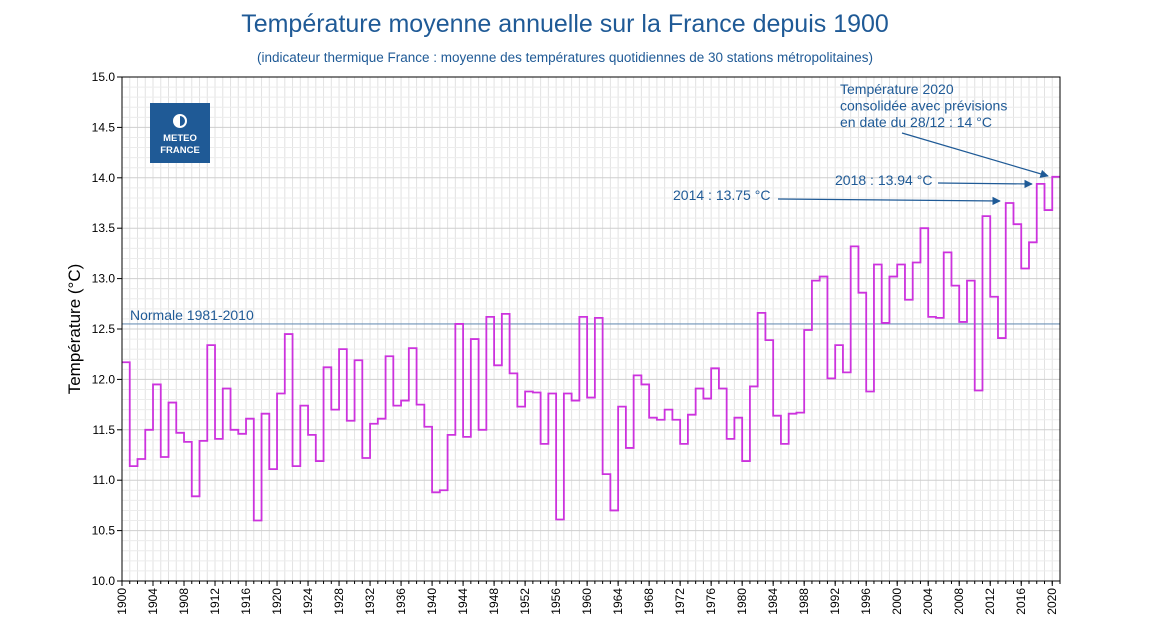 Image resolution: width=1150 pixels, height=628 pixels. What do you see at coordinates (215, 601) in the screenshot?
I see `x-tick-label: 1912` at bounding box center [215, 601].